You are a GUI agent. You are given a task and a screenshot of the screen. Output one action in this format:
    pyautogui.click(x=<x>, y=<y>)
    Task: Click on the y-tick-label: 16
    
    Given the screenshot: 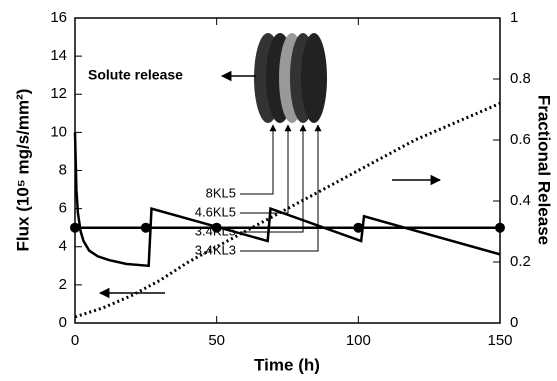 What is the action you would take?
    pyautogui.click(x=58, y=17)
    